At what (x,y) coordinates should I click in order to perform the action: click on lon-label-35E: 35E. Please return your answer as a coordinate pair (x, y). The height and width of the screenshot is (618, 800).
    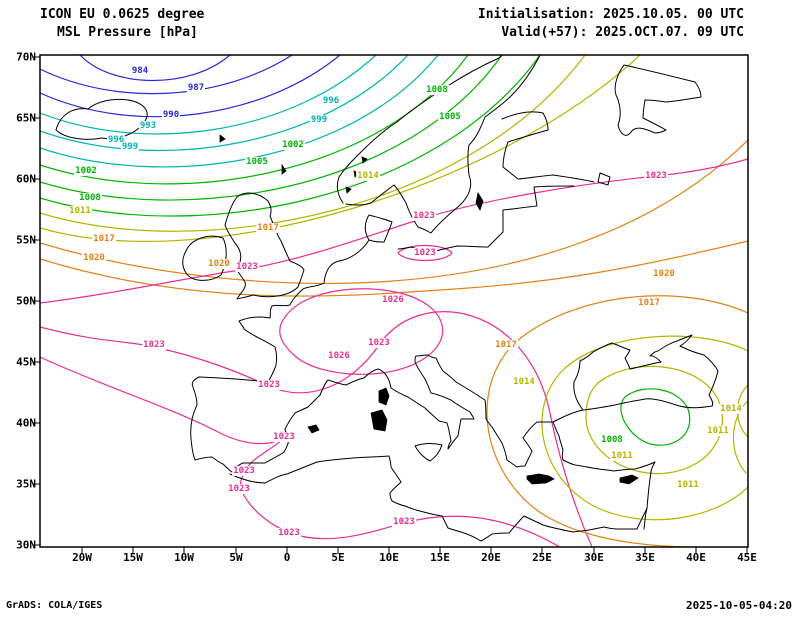
    Looking at the image, I should click on (645, 557).